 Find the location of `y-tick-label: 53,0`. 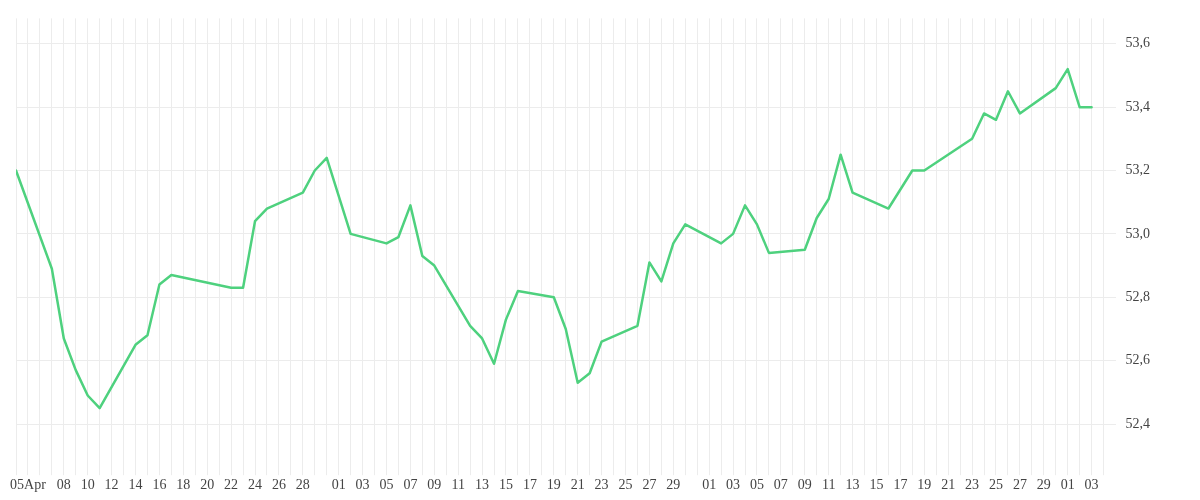

y-tick-label: 53,0 is located at coordinates (1137, 233).